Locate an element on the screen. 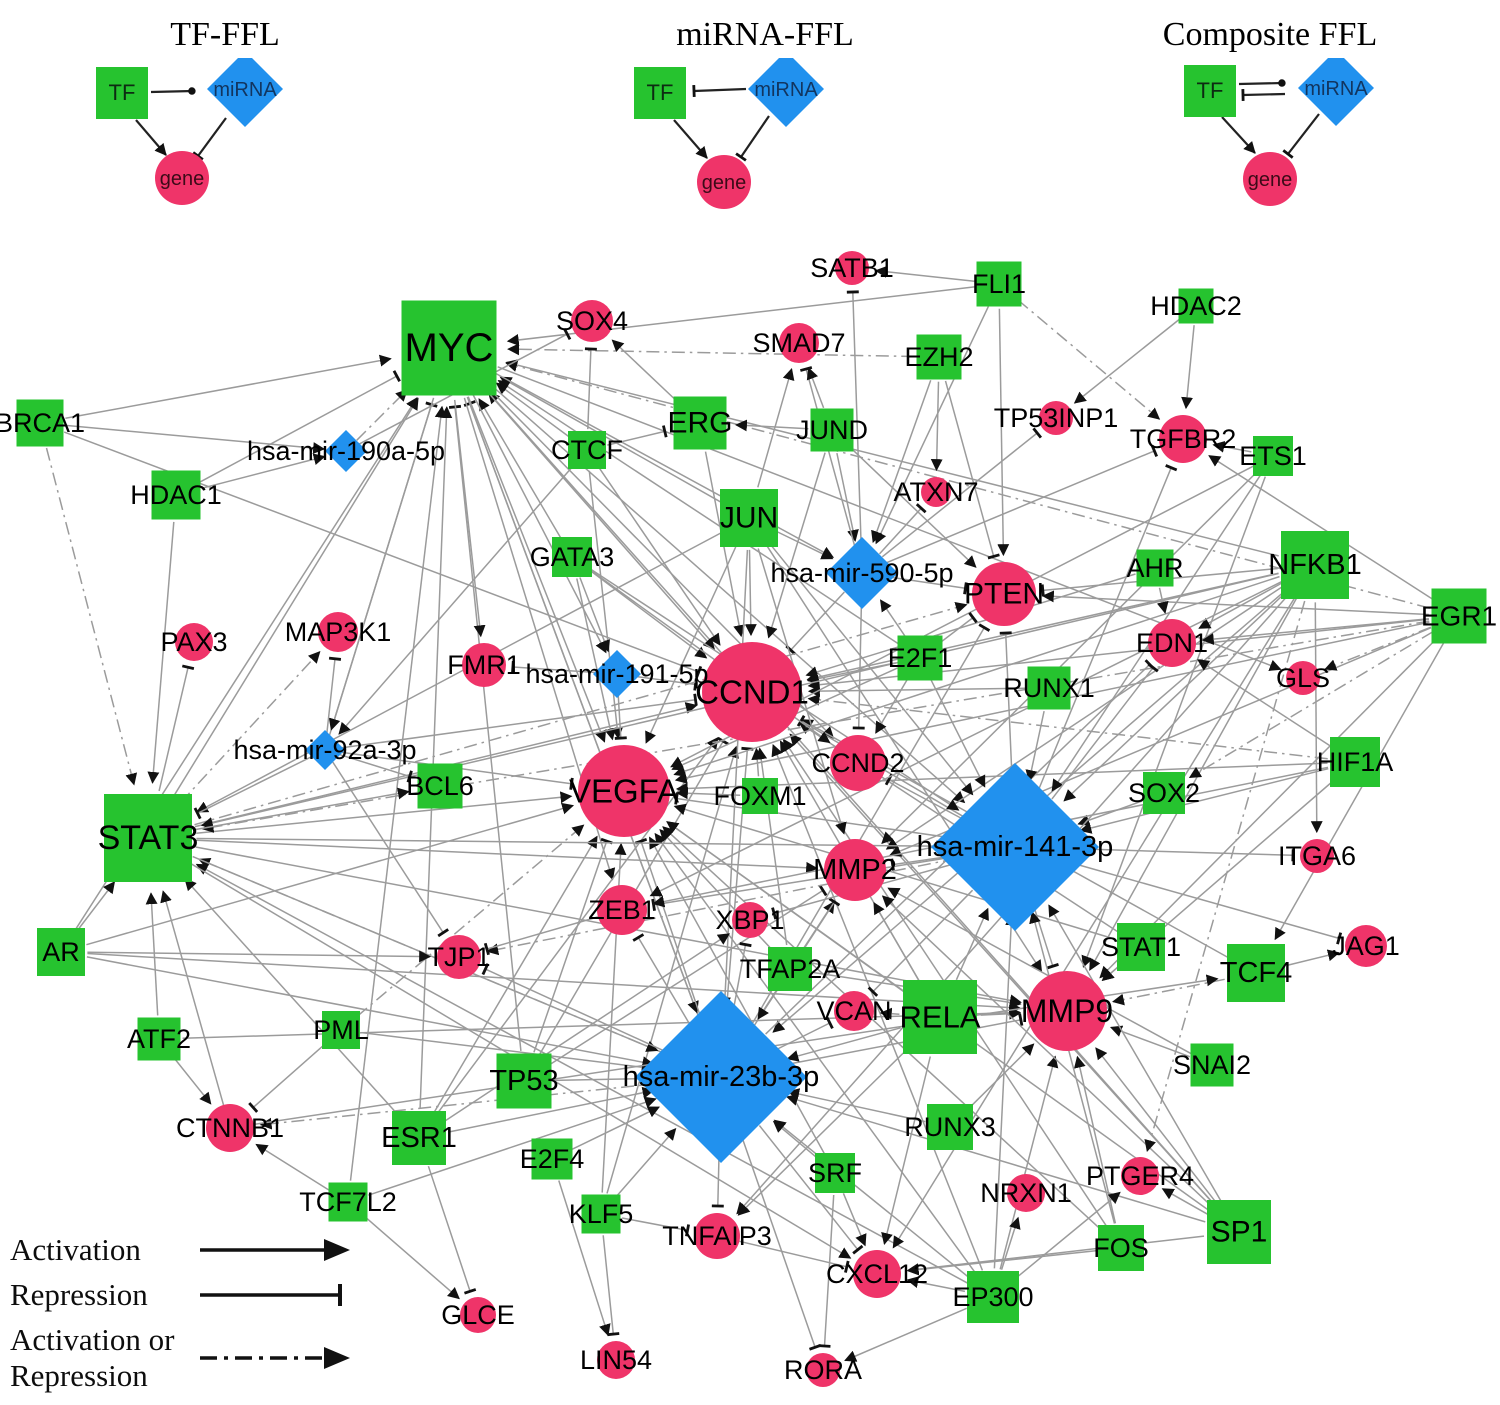 The height and width of the screenshot is (1405, 1500). node-hsa-mir-92a-3p is located at coordinates (325, 750).